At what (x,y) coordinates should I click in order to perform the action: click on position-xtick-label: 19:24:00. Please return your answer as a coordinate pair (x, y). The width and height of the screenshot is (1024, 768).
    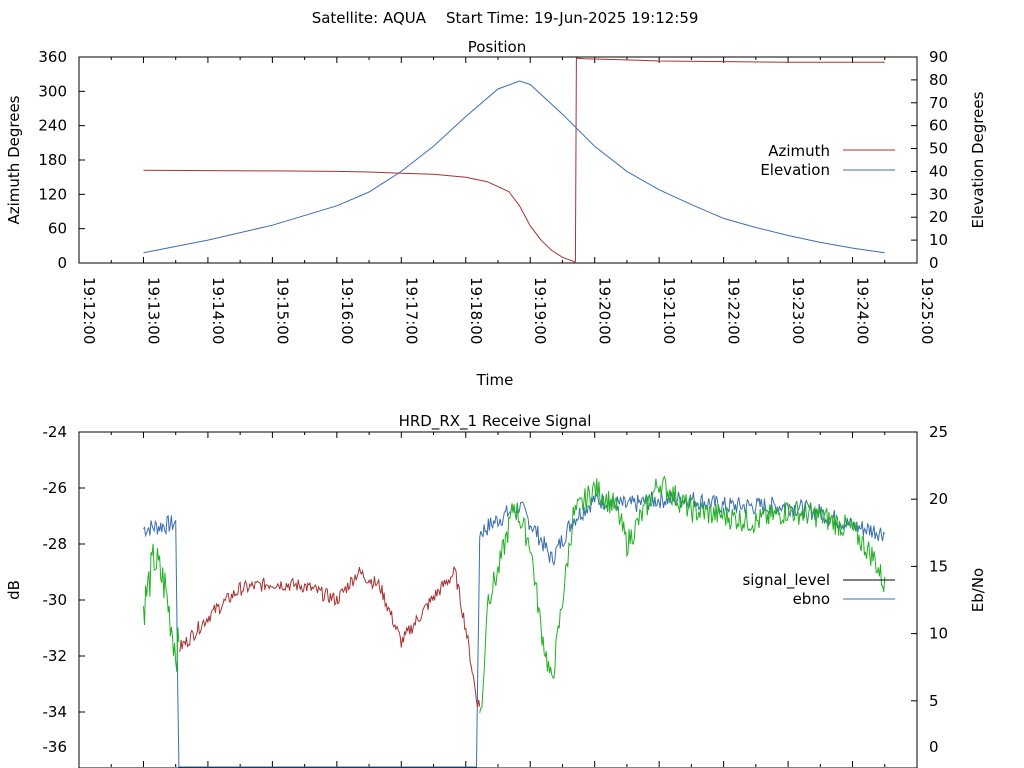
    Looking at the image, I should click on (863, 310).